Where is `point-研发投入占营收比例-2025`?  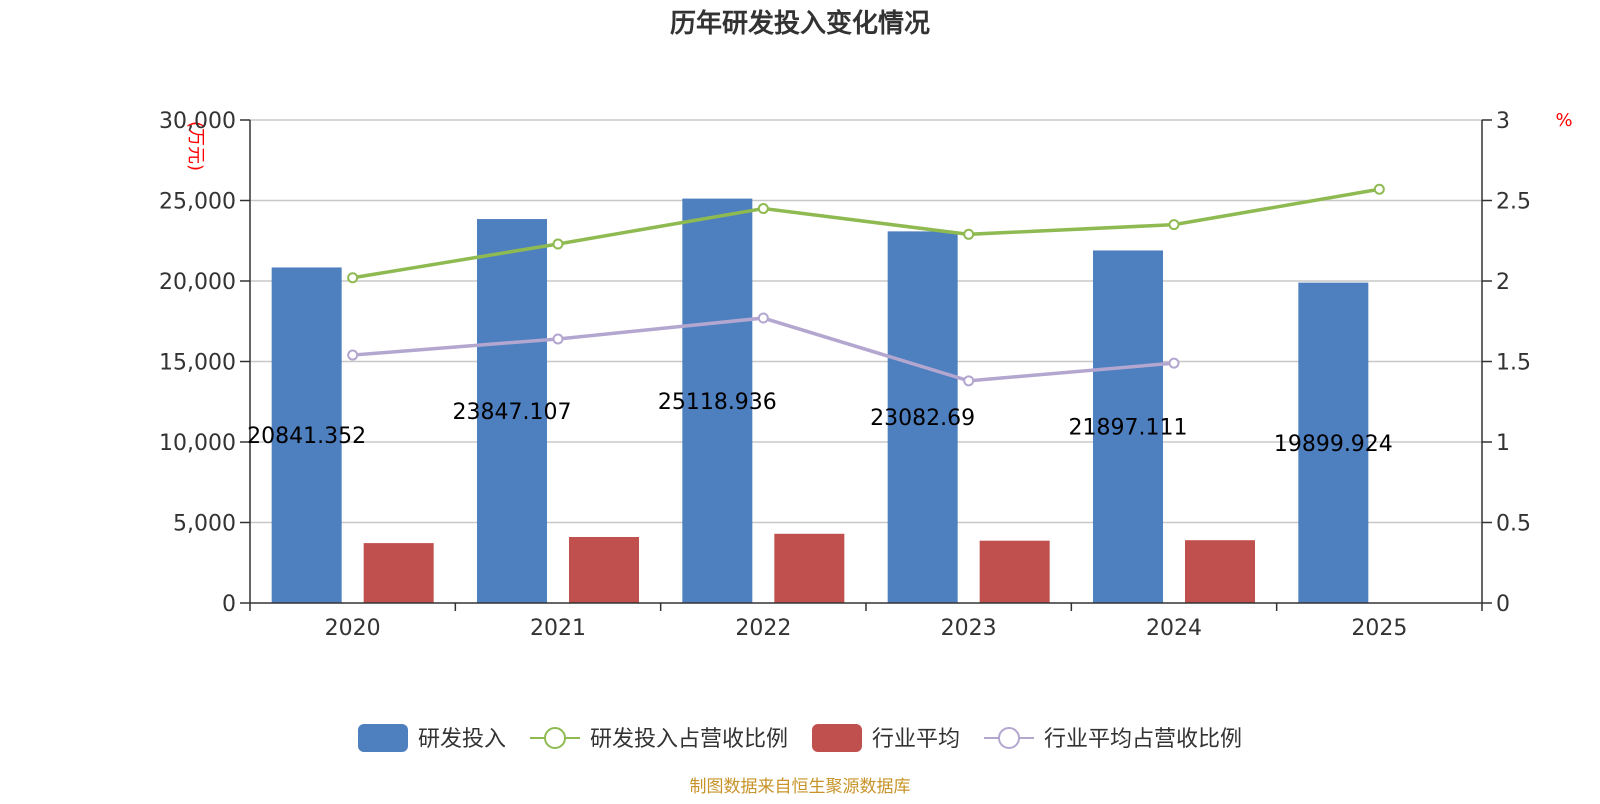 point-研发投入占营收比例-2025 is located at coordinates (1379, 189).